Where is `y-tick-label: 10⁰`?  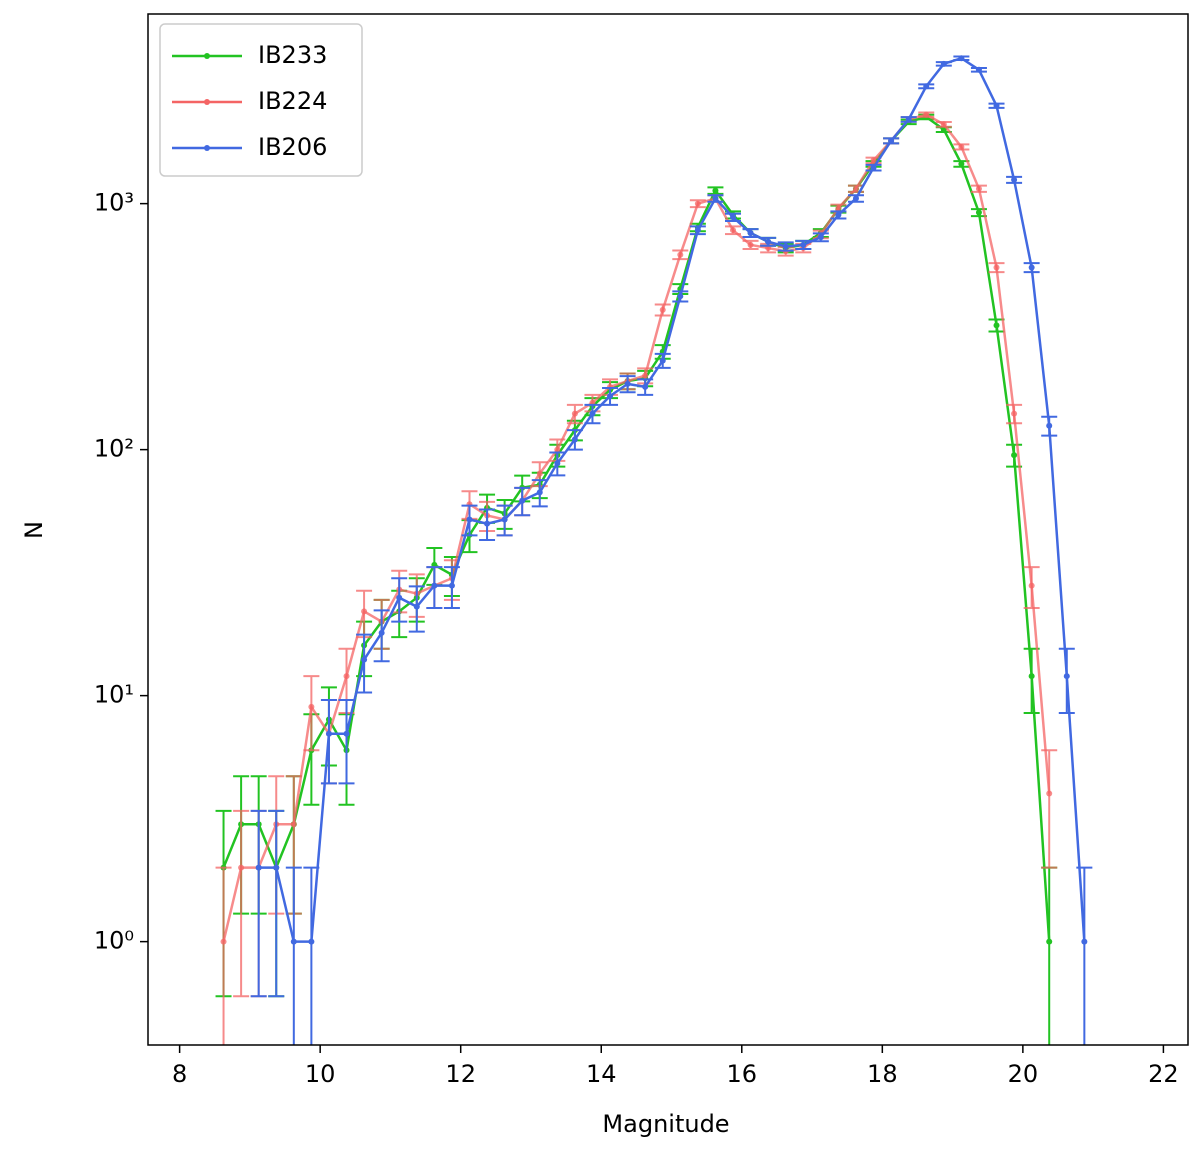 y-tick-label: 10⁰ is located at coordinates (114, 941).